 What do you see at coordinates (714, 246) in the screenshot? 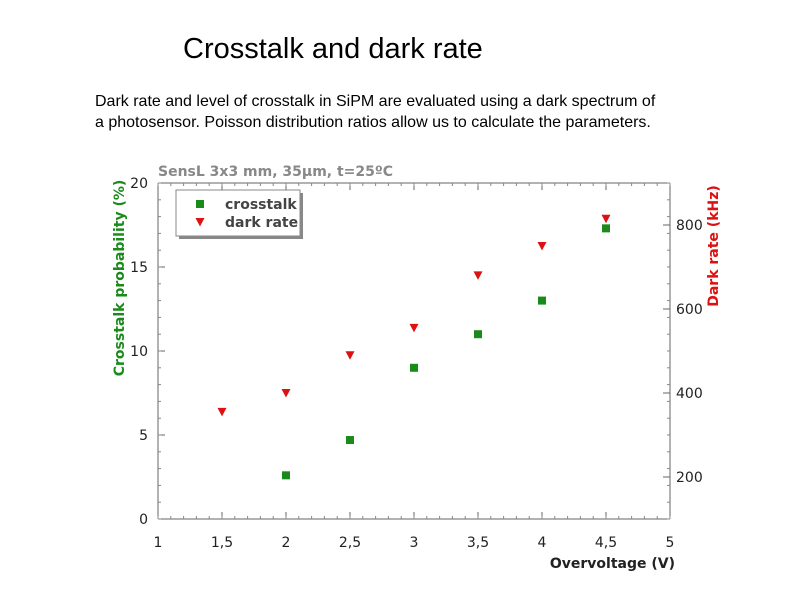
I see `y2-axis-title: Dark rate (kHz)` at bounding box center [714, 246].